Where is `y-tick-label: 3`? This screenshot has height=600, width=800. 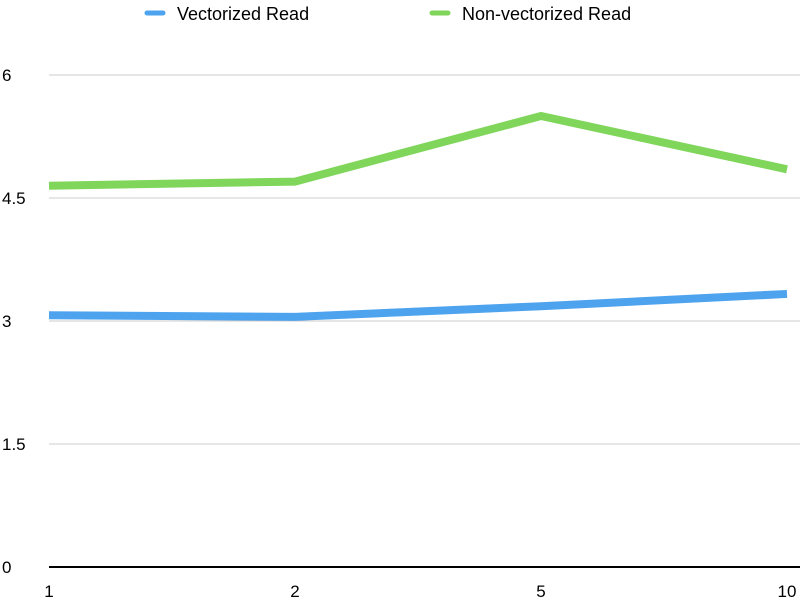
y-tick-label: 3 is located at coordinates (6, 321).